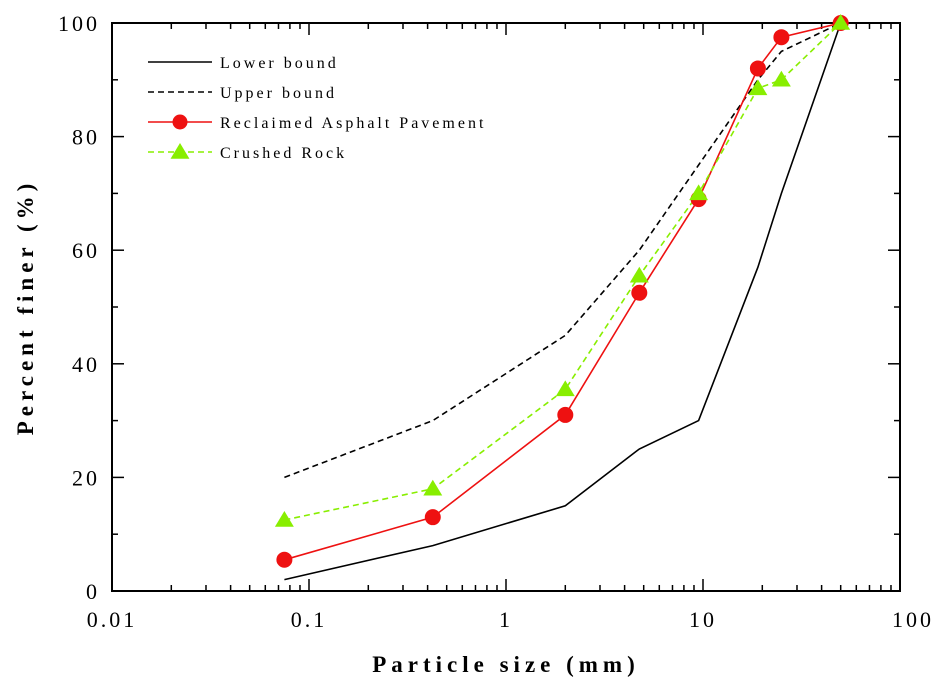 This screenshot has height=700, width=936. I want to click on legend-marker-triangle, so click(180, 151).